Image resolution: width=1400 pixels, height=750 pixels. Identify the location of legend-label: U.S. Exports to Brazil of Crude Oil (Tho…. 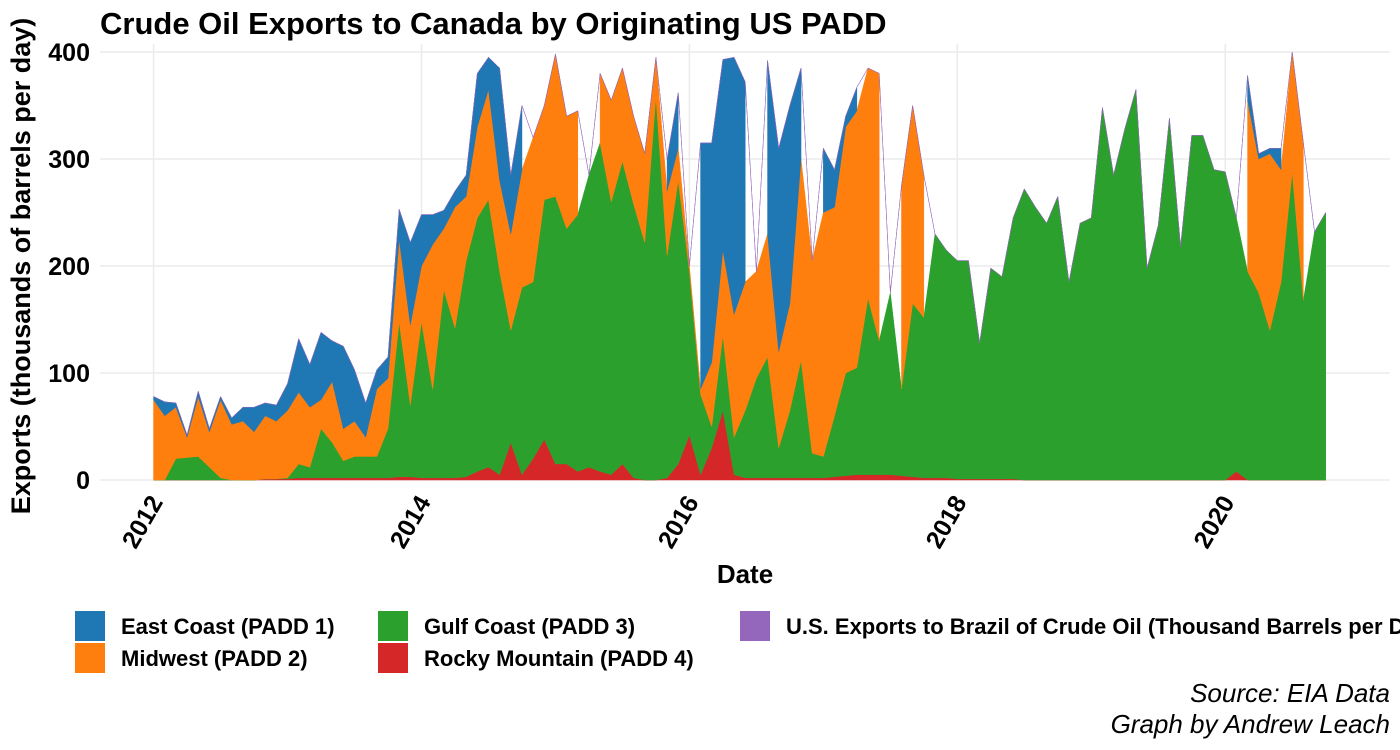
(1093, 626).